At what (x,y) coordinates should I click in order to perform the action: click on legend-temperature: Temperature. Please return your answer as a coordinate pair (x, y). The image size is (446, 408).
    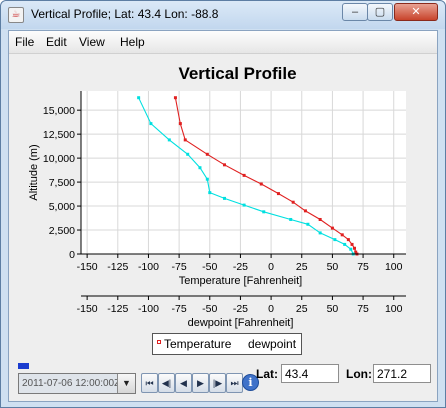
    Looking at the image, I should click on (198, 344).